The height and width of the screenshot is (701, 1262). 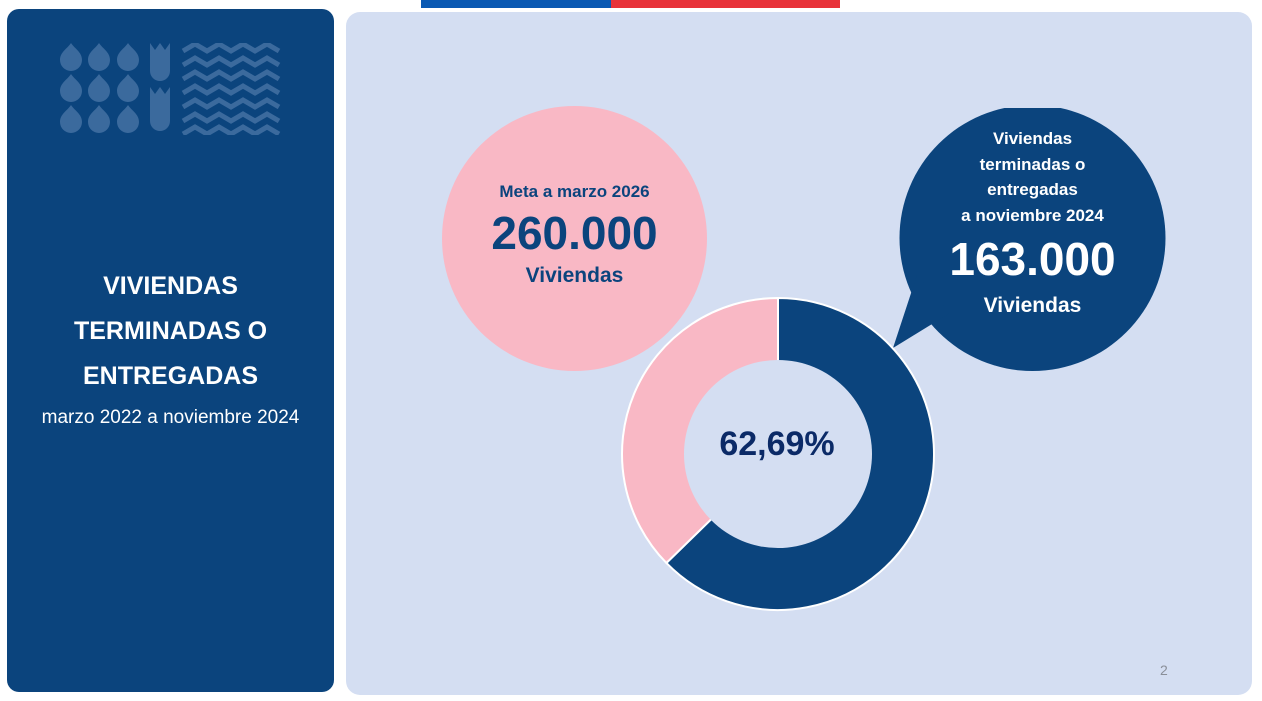 What do you see at coordinates (1032, 164) in the screenshot?
I see `completed-label-line: terminadas o` at bounding box center [1032, 164].